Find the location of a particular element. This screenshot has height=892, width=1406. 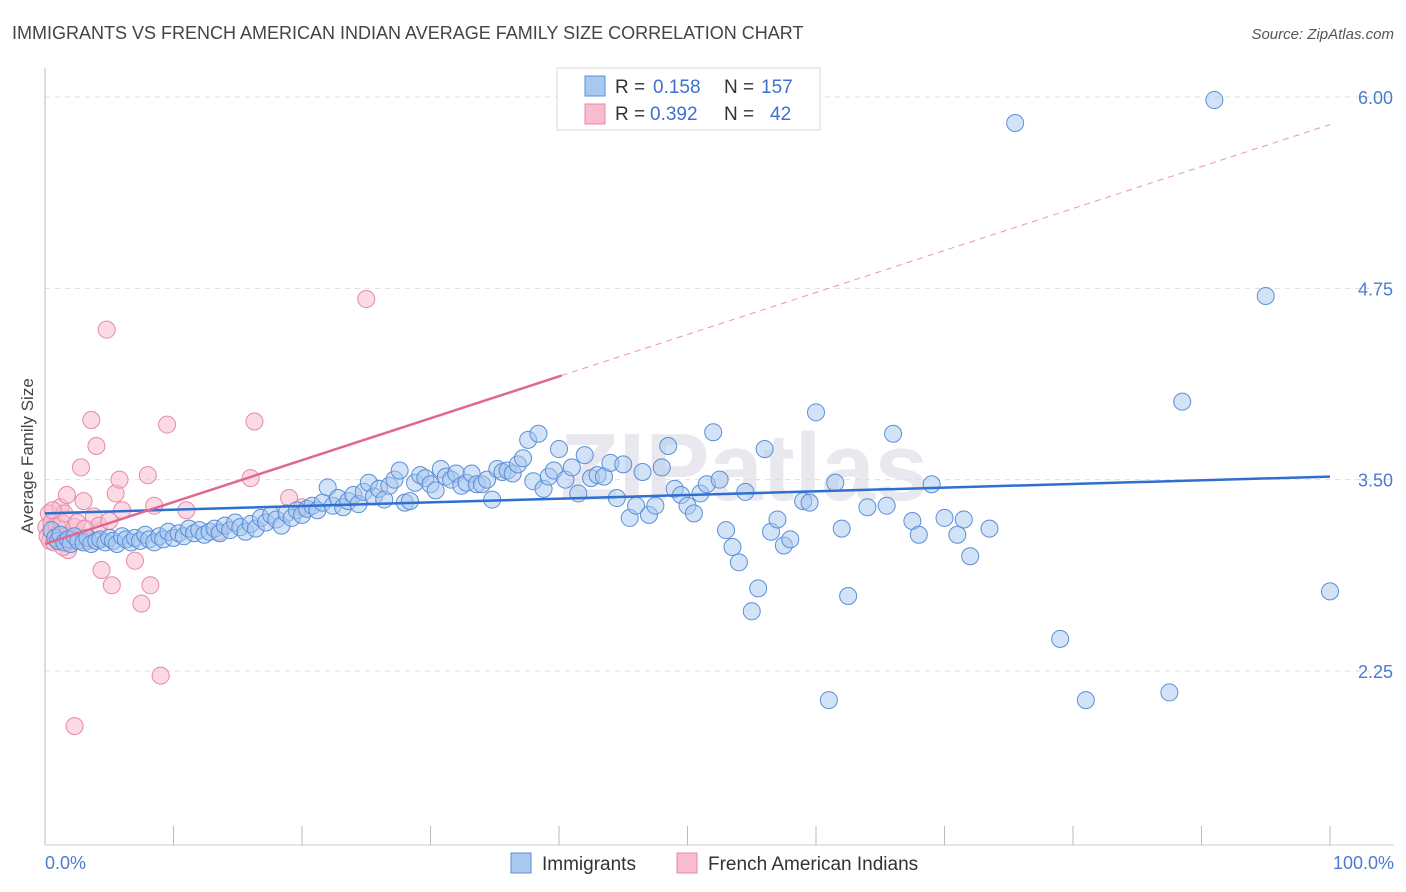

legend-top: R = 0.158 N = 157 R = 0.392 N = 42 is located at coordinates (688, 99).